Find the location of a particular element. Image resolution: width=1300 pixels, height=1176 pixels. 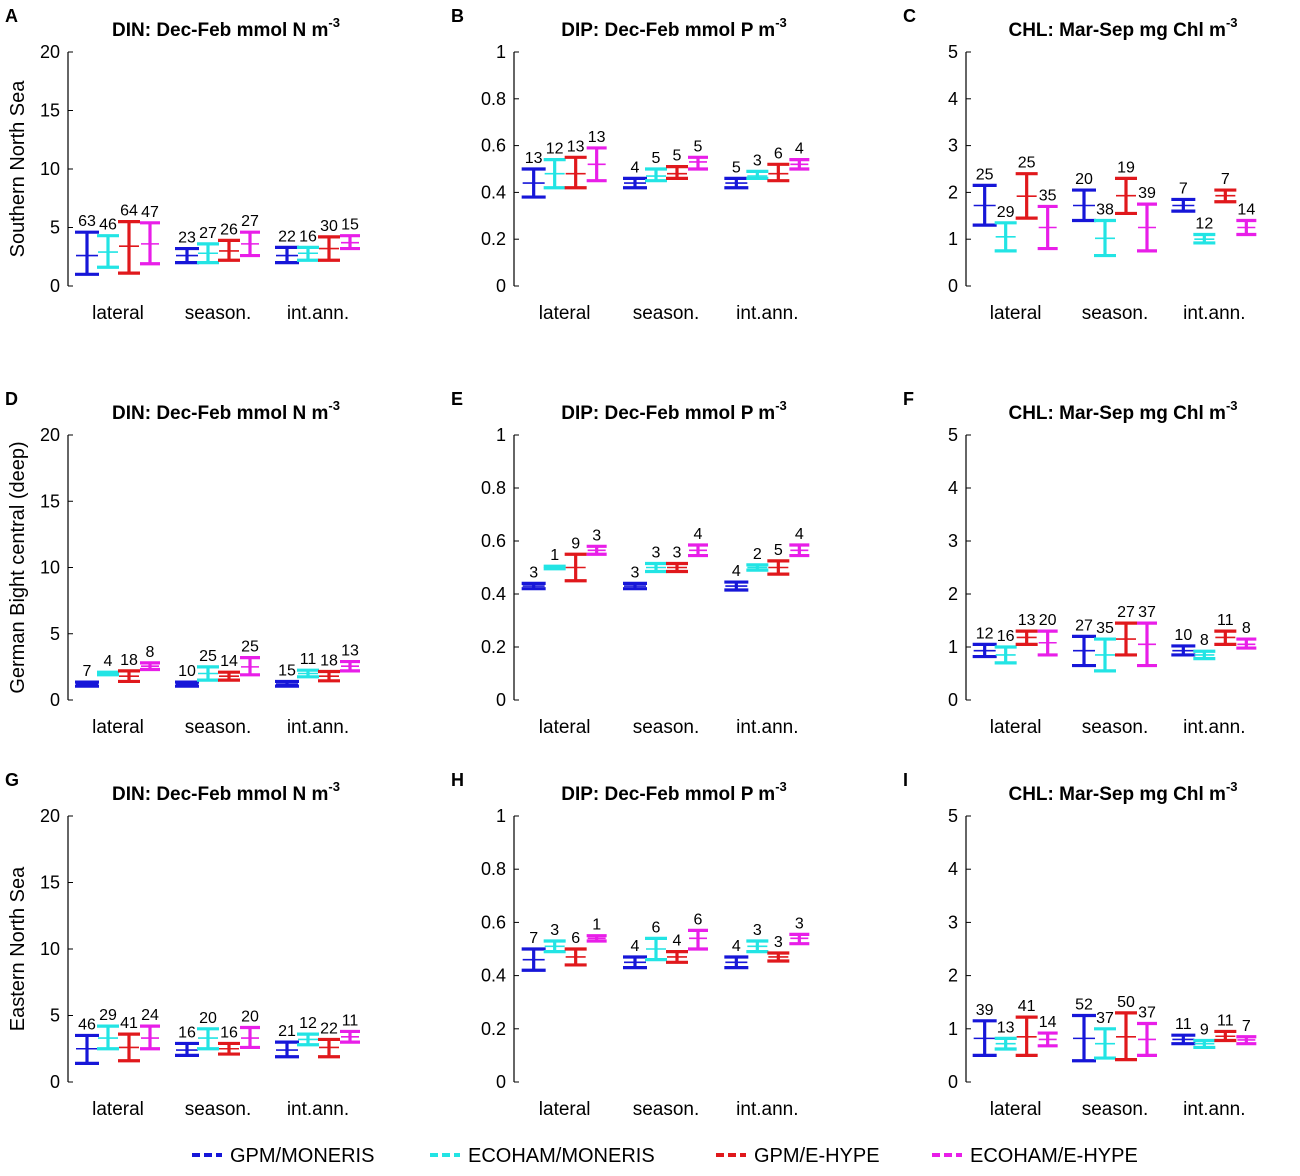

legend-label: GPM/MONERIS is located at coordinates (302, 1156).